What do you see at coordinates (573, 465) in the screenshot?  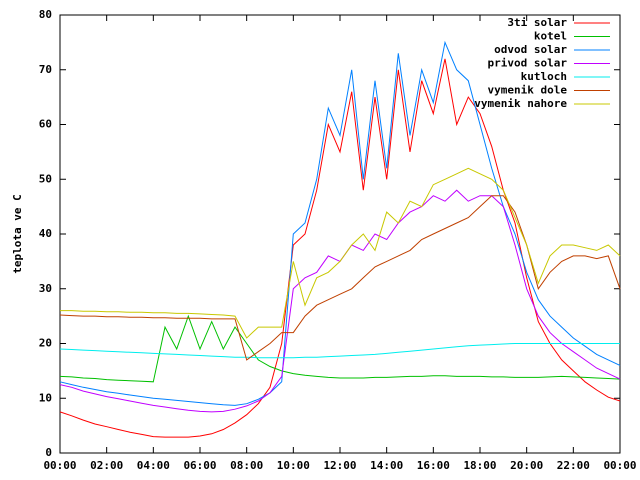 I see `x-tick-label: 22:00` at bounding box center [573, 465].